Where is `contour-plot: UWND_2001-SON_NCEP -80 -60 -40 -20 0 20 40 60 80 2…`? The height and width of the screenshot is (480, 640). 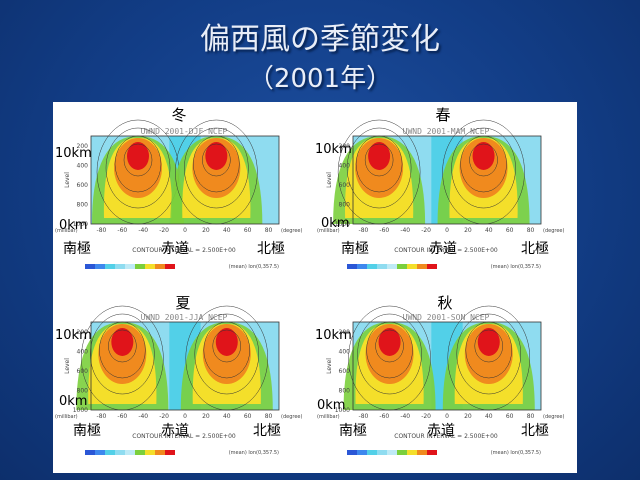
contour-plot: UWND_2001-SON_NCEP -80 -60 -40 -20 0 20 40 60 80 2… is located at coordinates (440, 380).